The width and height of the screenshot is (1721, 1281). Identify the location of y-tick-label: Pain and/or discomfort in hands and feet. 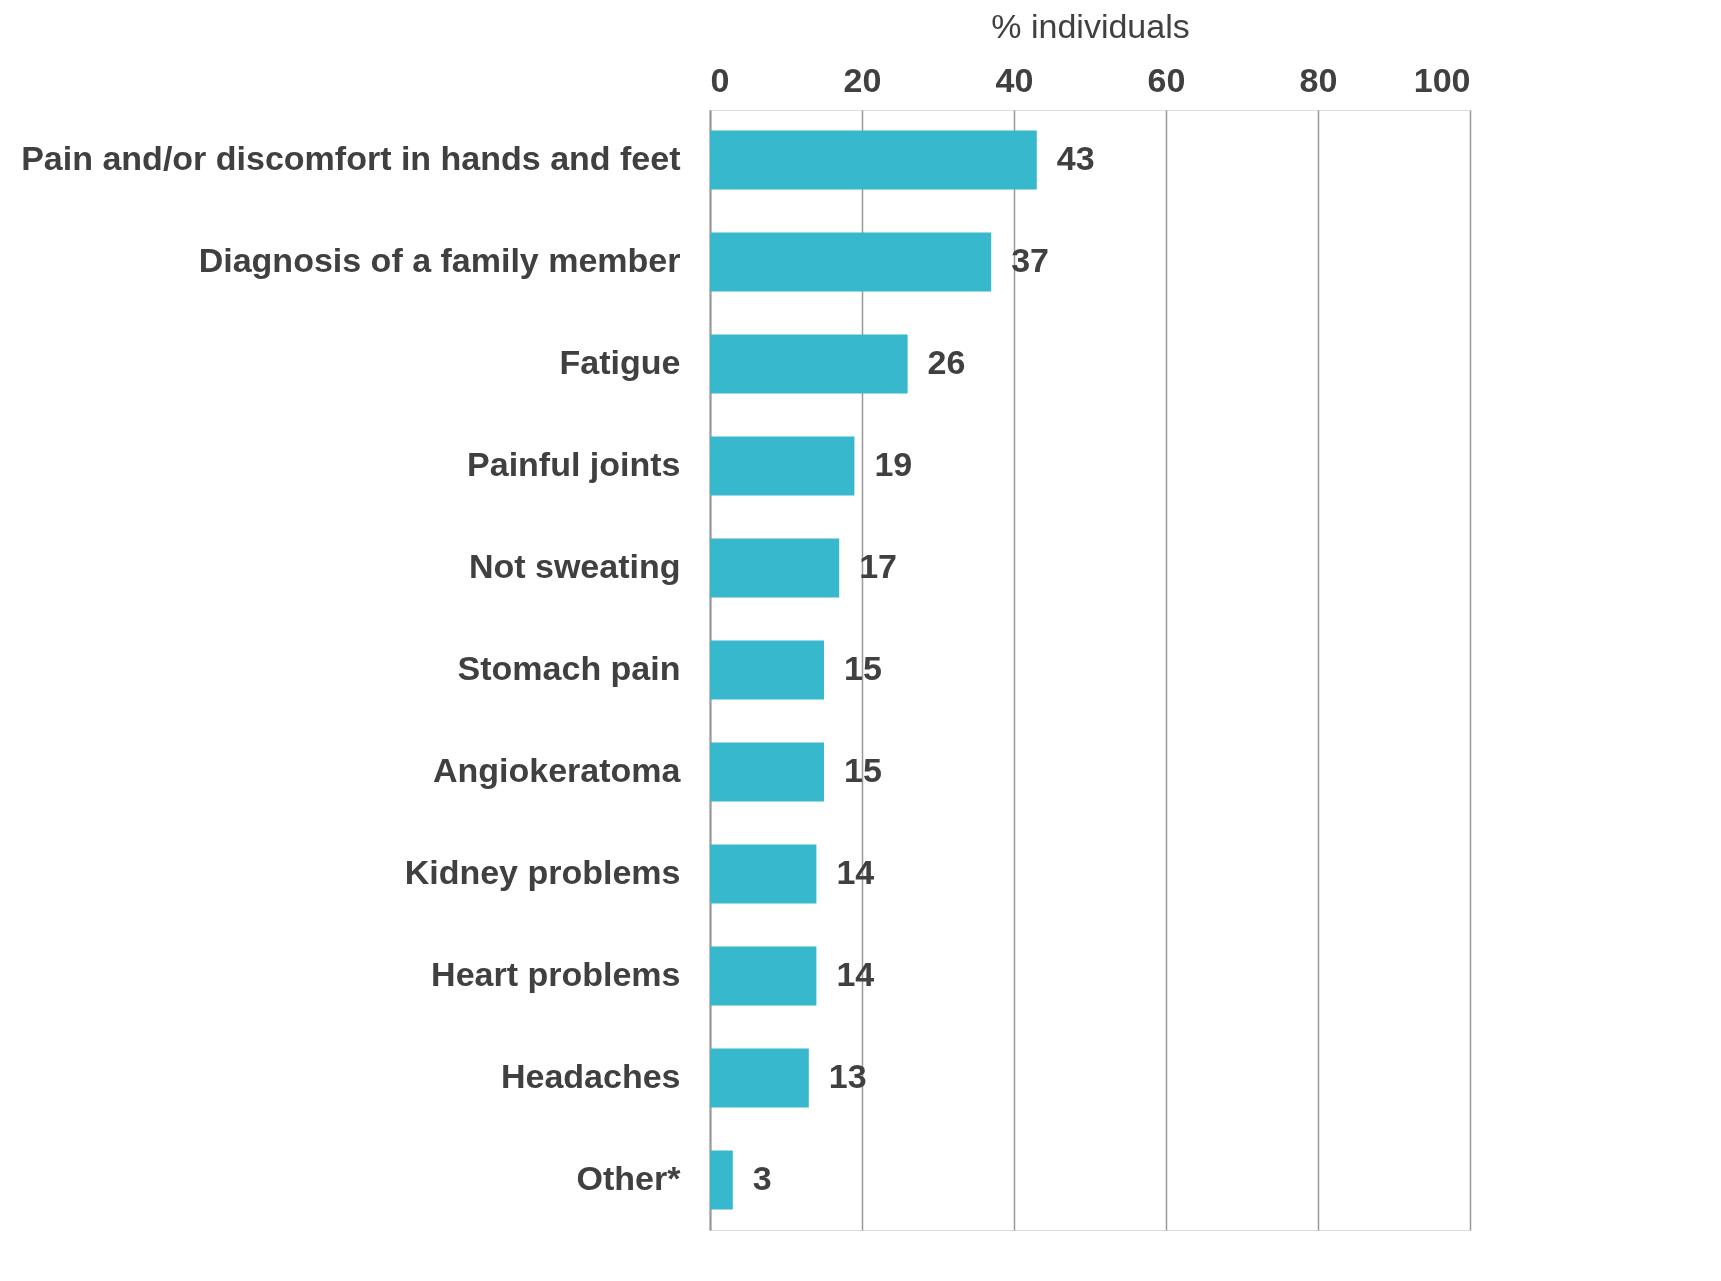
(351, 157).